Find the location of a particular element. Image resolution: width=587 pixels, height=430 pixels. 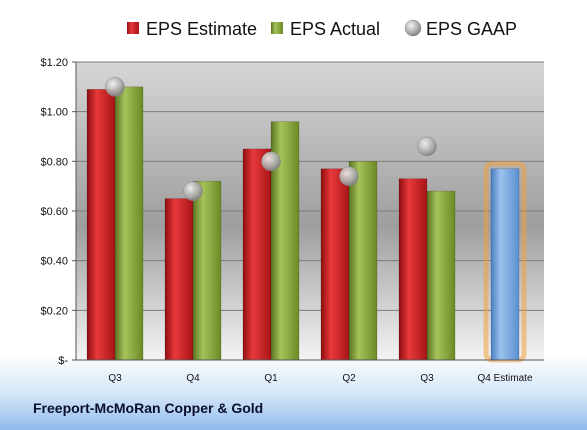

y-tick-label: $1.00 is located at coordinates (54, 113).